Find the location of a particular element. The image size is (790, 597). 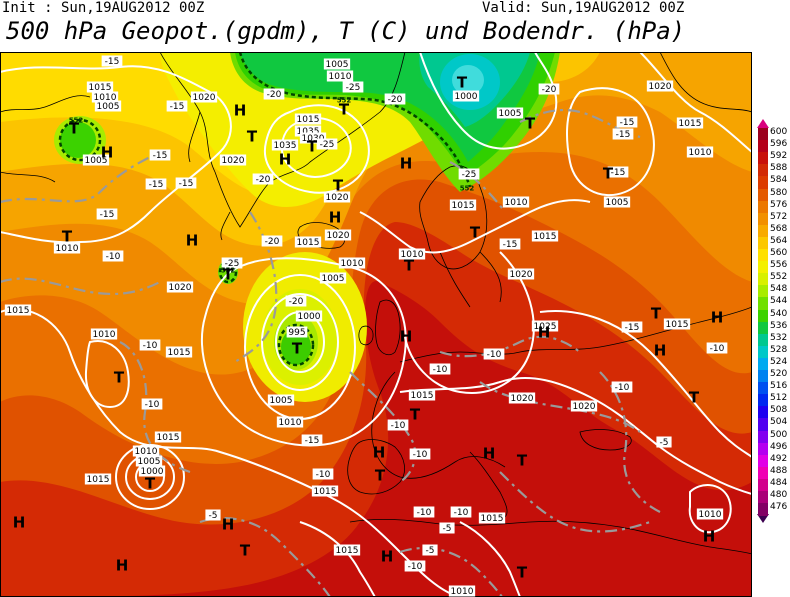

legend-label: 564 is located at coordinates (779, 240).